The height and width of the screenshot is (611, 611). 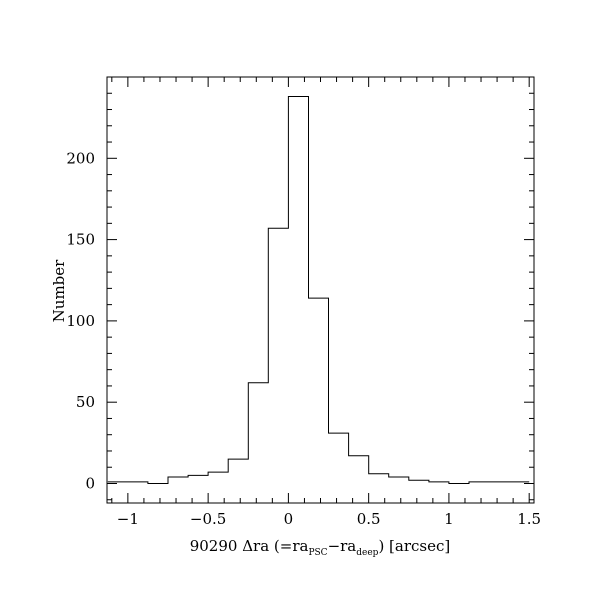 I want to click on x-label-mid: −ra, so click(x=342, y=546).